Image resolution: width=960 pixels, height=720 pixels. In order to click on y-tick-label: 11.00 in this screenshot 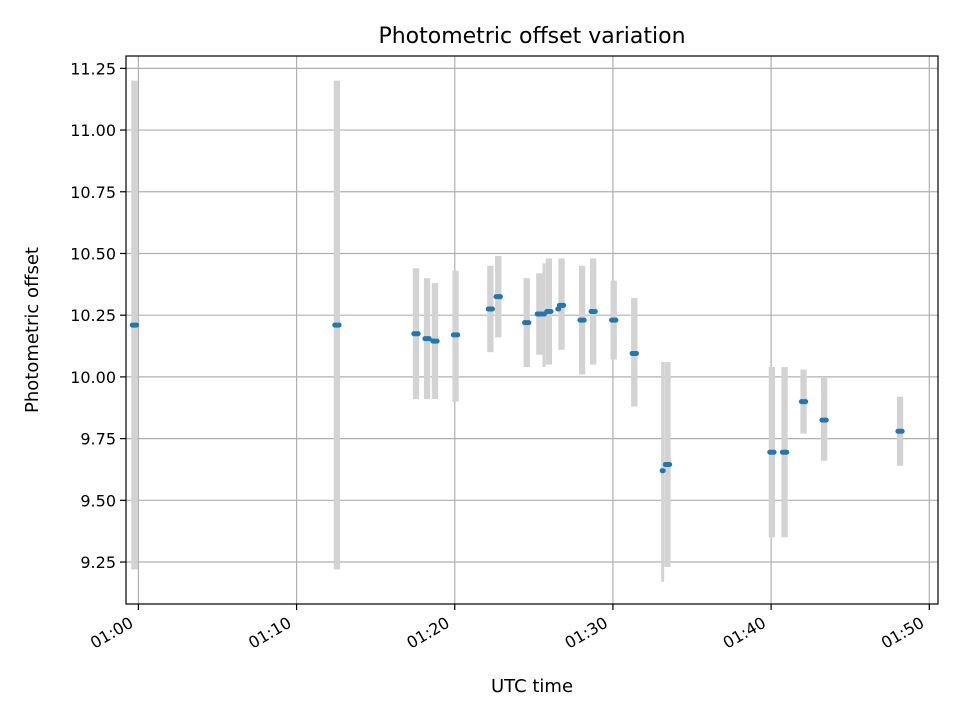, I will do `click(93, 130)`.